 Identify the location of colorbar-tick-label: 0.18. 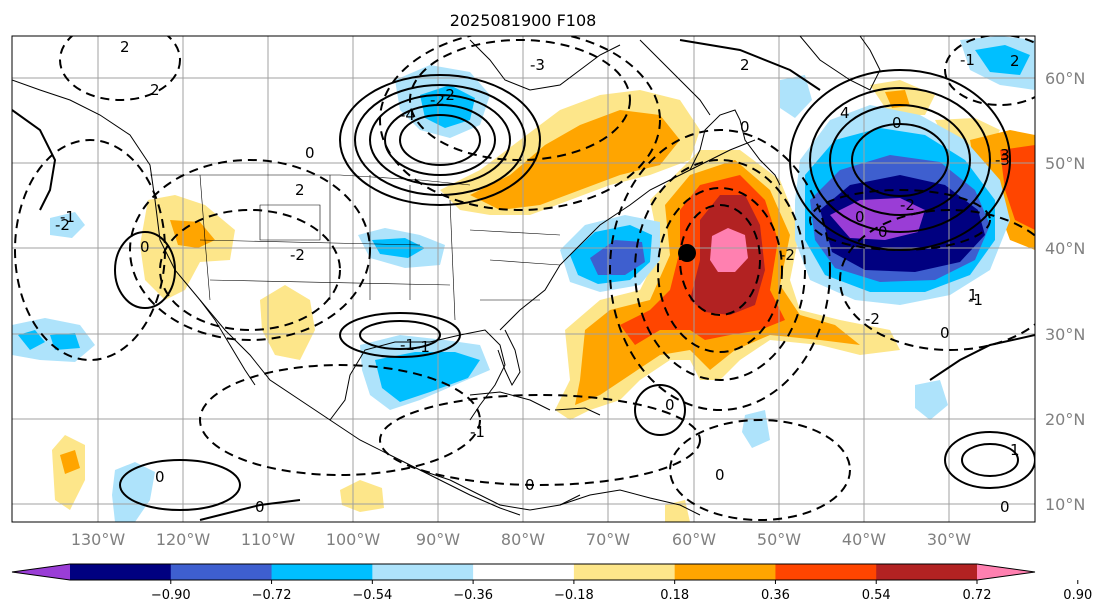
(674, 595).